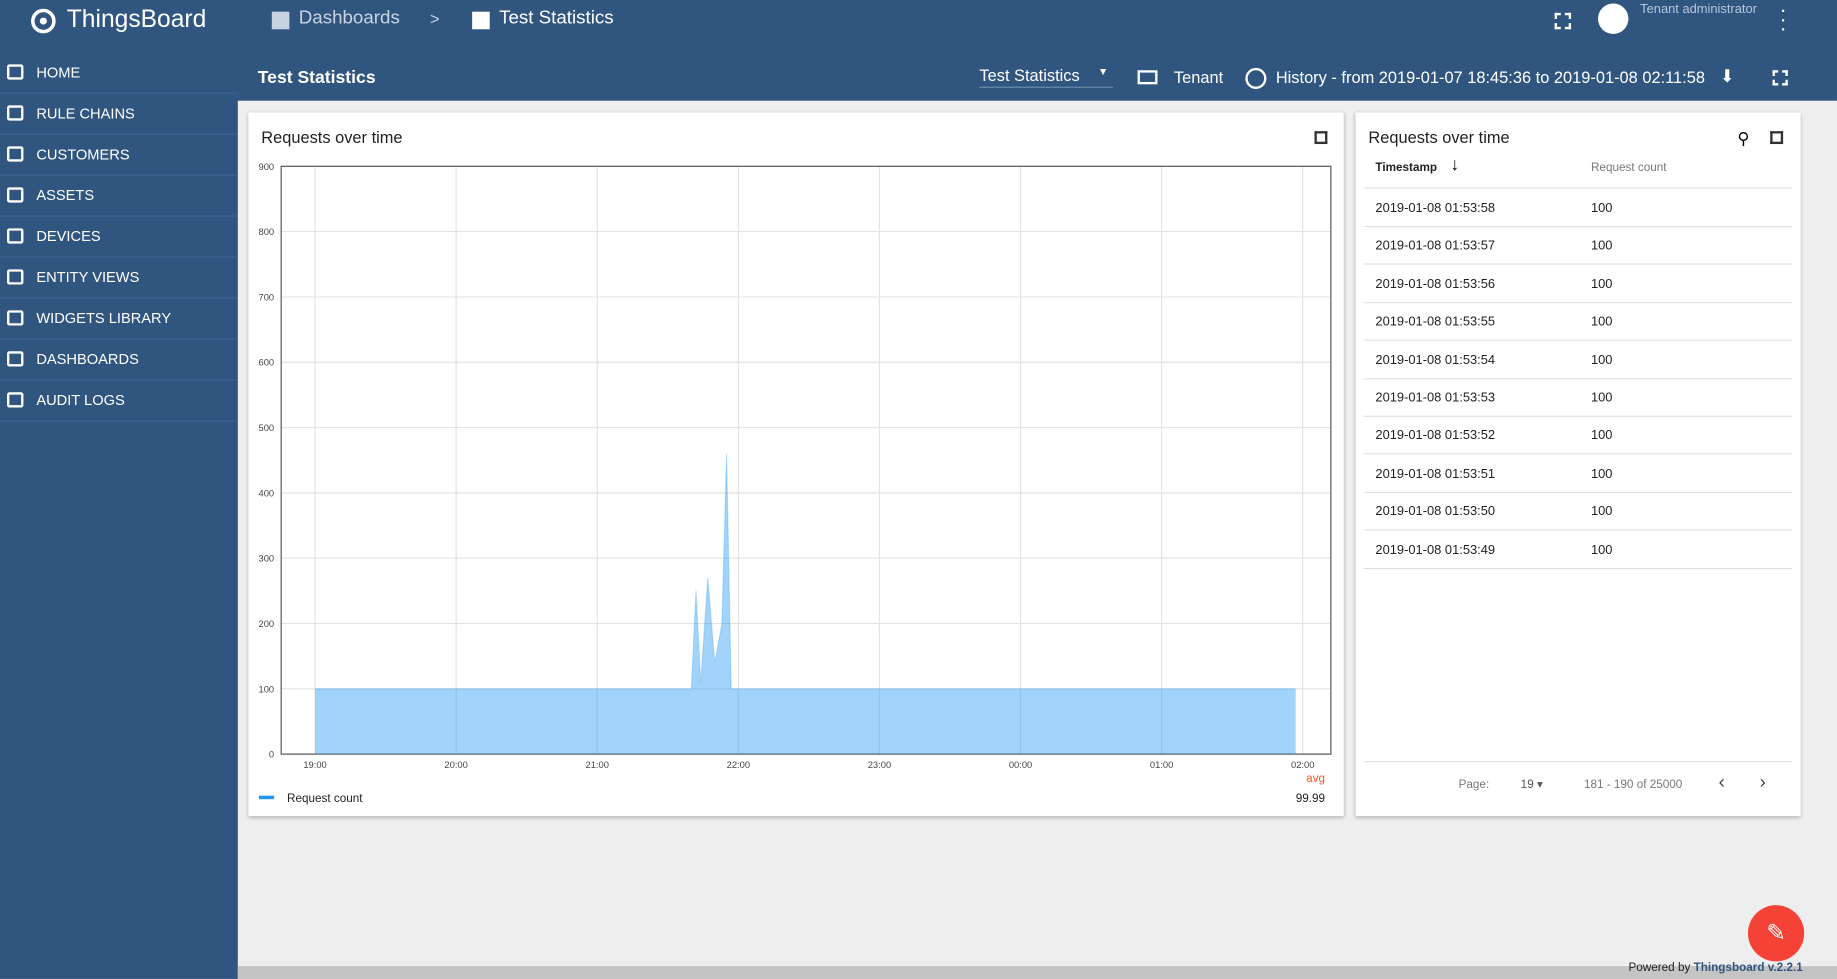  What do you see at coordinates (1578, 359) in the screenshot?
I see `table-row: 2019-01-08 01:53:54 100` at bounding box center [1578, 359].